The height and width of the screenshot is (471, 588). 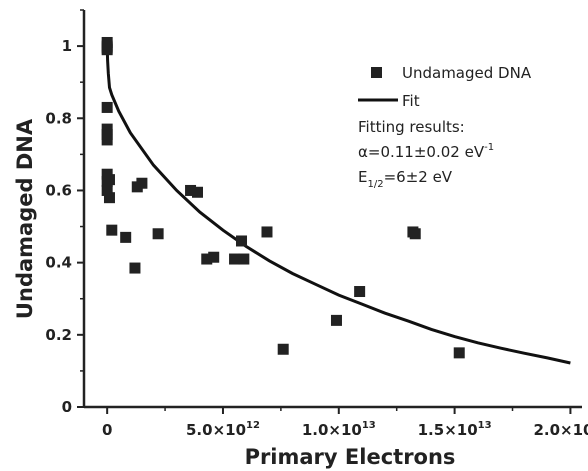 I want to click on fitting-results-title: Fitting results:, so click(x=411, y=127).